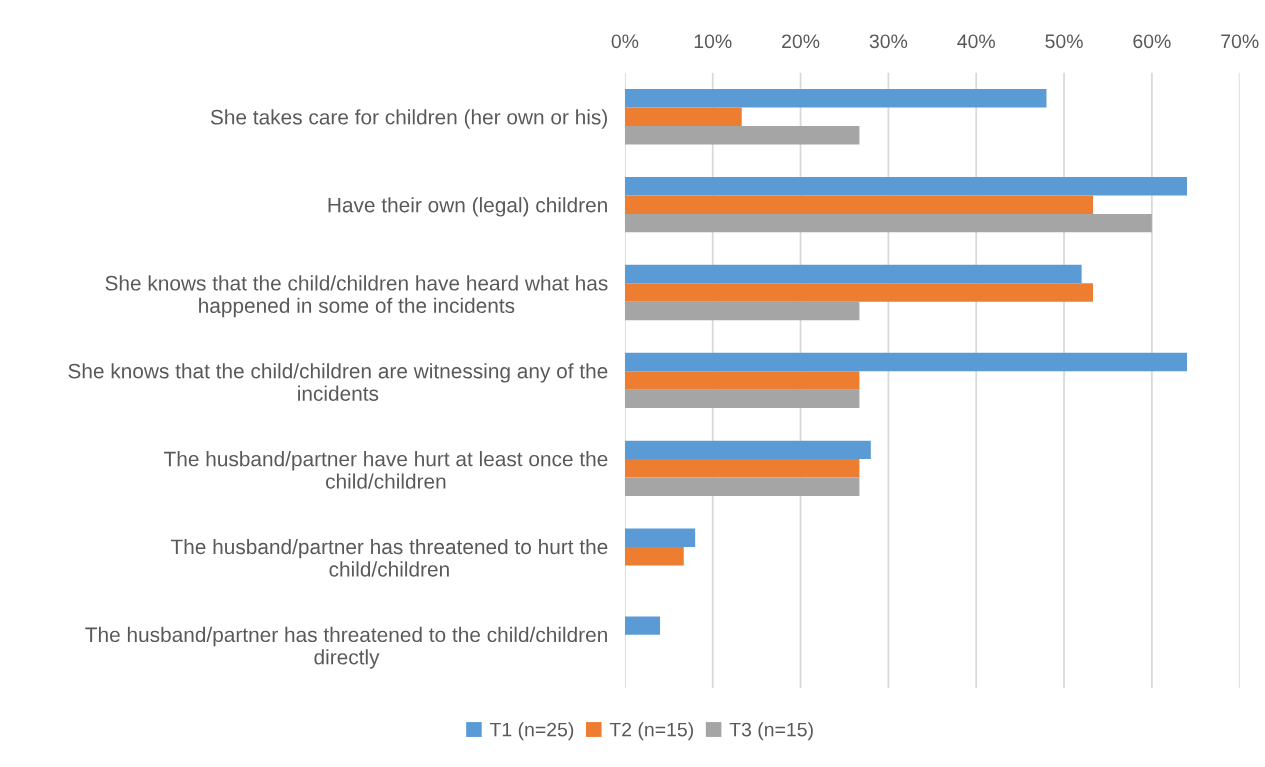  What do you see at coordinates (625, 41) in the screenshot?
I see `x-tick-label: 0%` at bounding box center [625, 41].